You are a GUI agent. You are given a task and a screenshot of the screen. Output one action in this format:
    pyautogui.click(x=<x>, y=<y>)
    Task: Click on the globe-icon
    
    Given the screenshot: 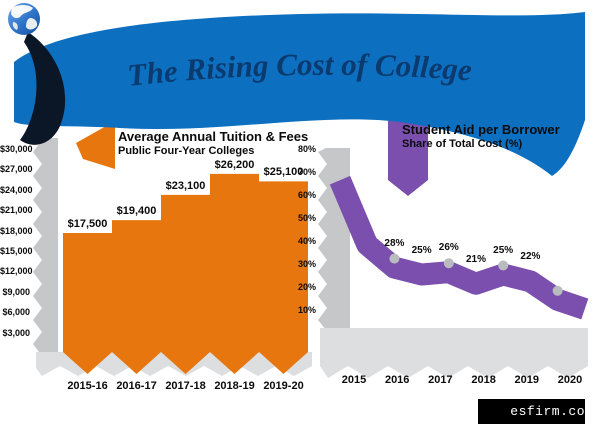 What is the action you would take?
    pyautogui.click(x=24, y=19)
    